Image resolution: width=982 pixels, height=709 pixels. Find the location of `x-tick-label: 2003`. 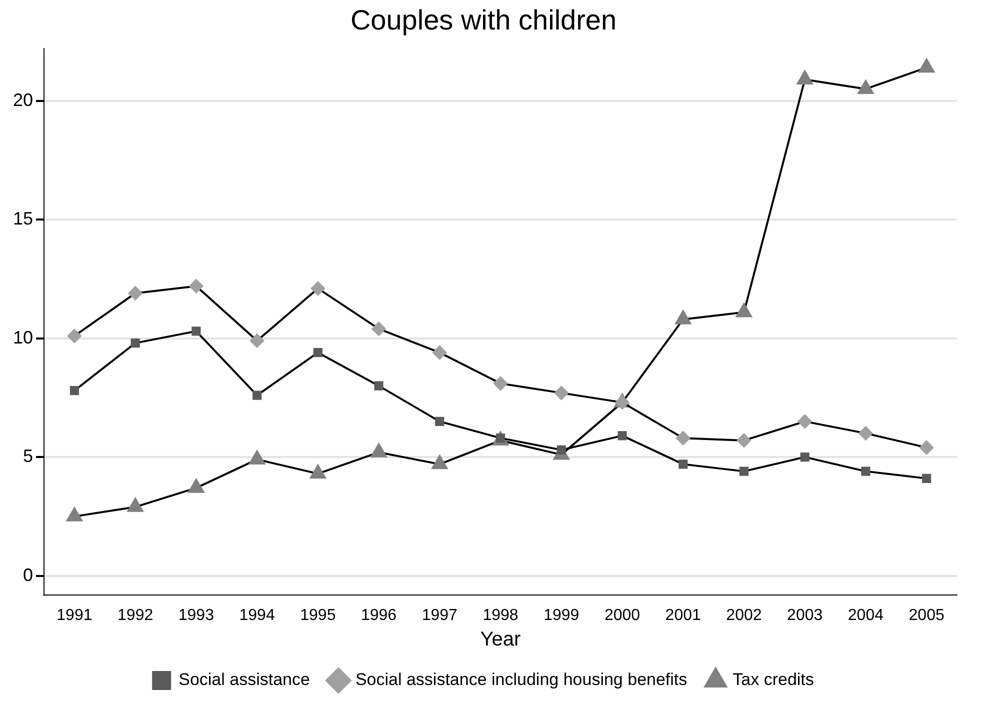

x-tick-label: 2003 is located at coordinates (805, 615).